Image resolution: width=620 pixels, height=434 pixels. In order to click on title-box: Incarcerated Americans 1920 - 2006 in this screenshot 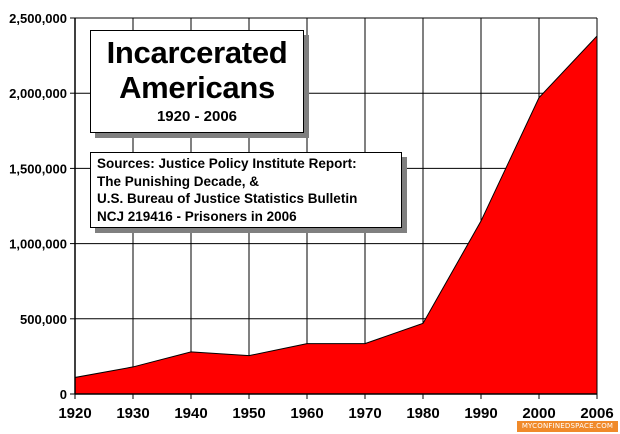, I will do `click(197, 81)`.